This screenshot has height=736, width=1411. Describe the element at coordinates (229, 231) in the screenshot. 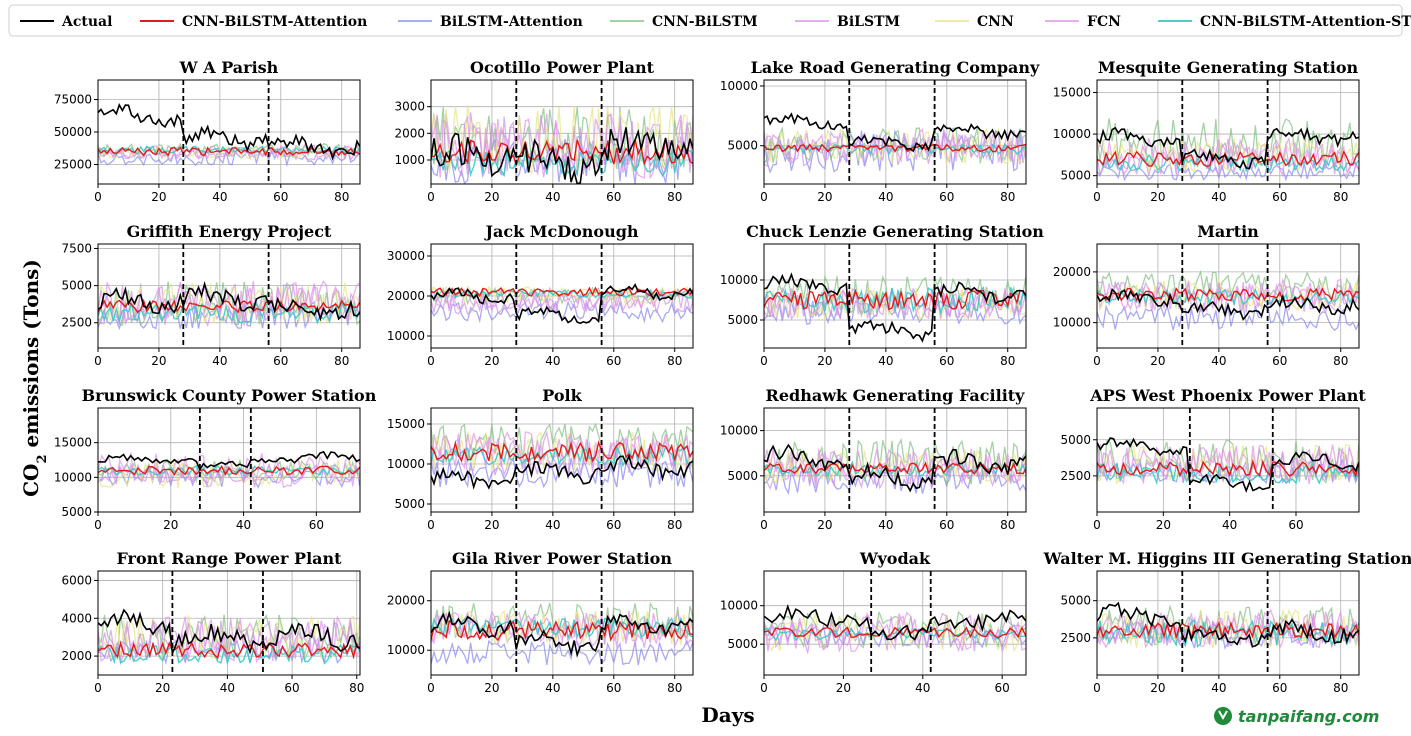

I see `panel-title: Griffith Energy Project` at that location.